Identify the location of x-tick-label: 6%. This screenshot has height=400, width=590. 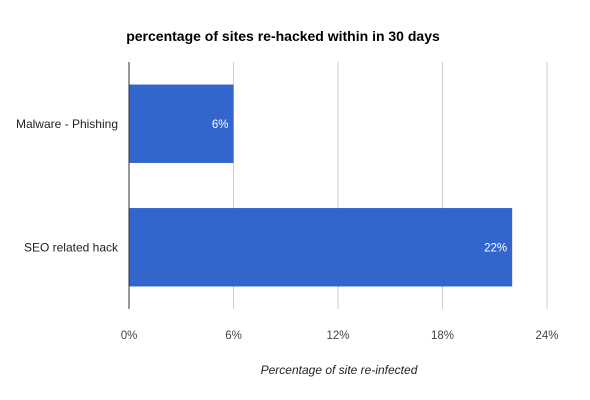
(233, 336).